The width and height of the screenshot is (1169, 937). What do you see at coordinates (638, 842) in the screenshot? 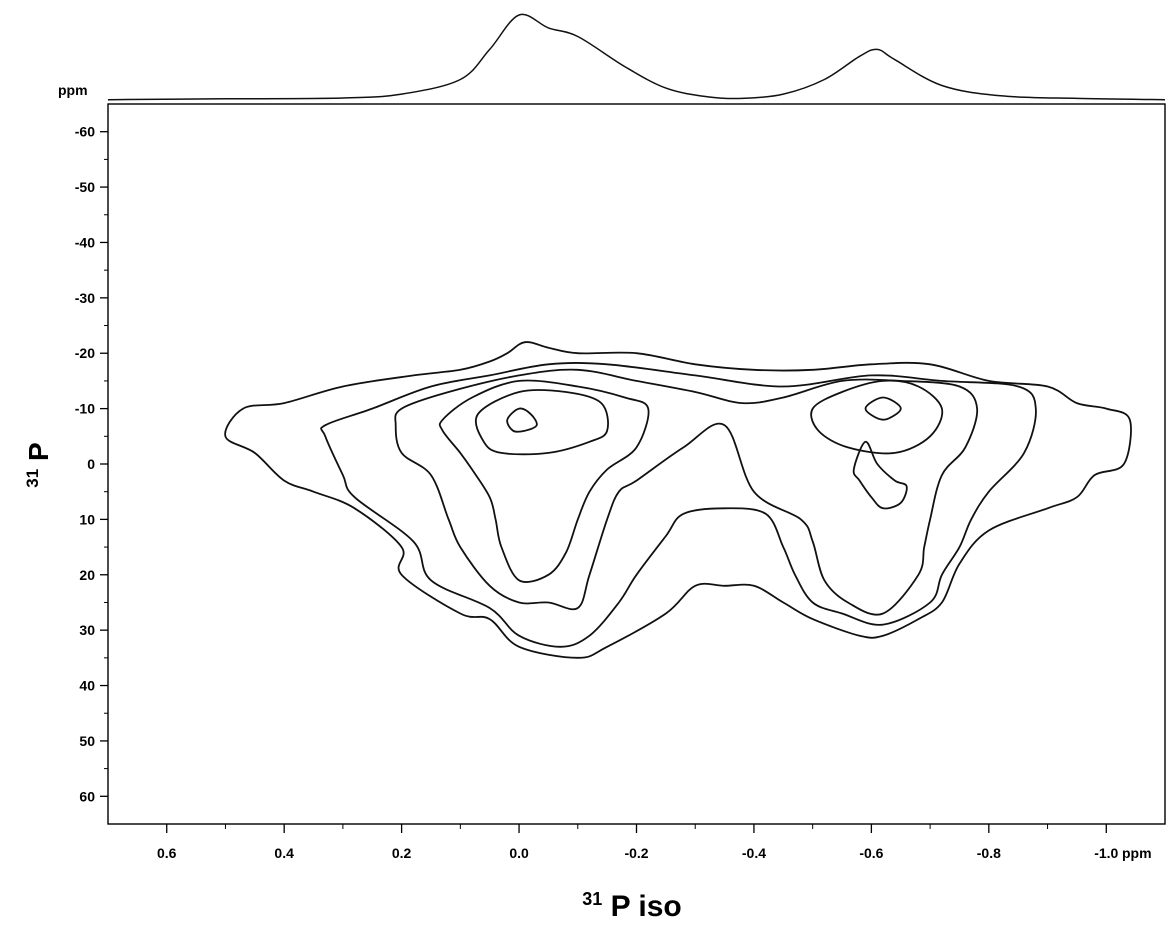
I see `x-axis: 0.6 0.4 0.2 0.0 -0.2 -0.4 -0.6 -0.8 -1.0` at bounding box center [638, 842].